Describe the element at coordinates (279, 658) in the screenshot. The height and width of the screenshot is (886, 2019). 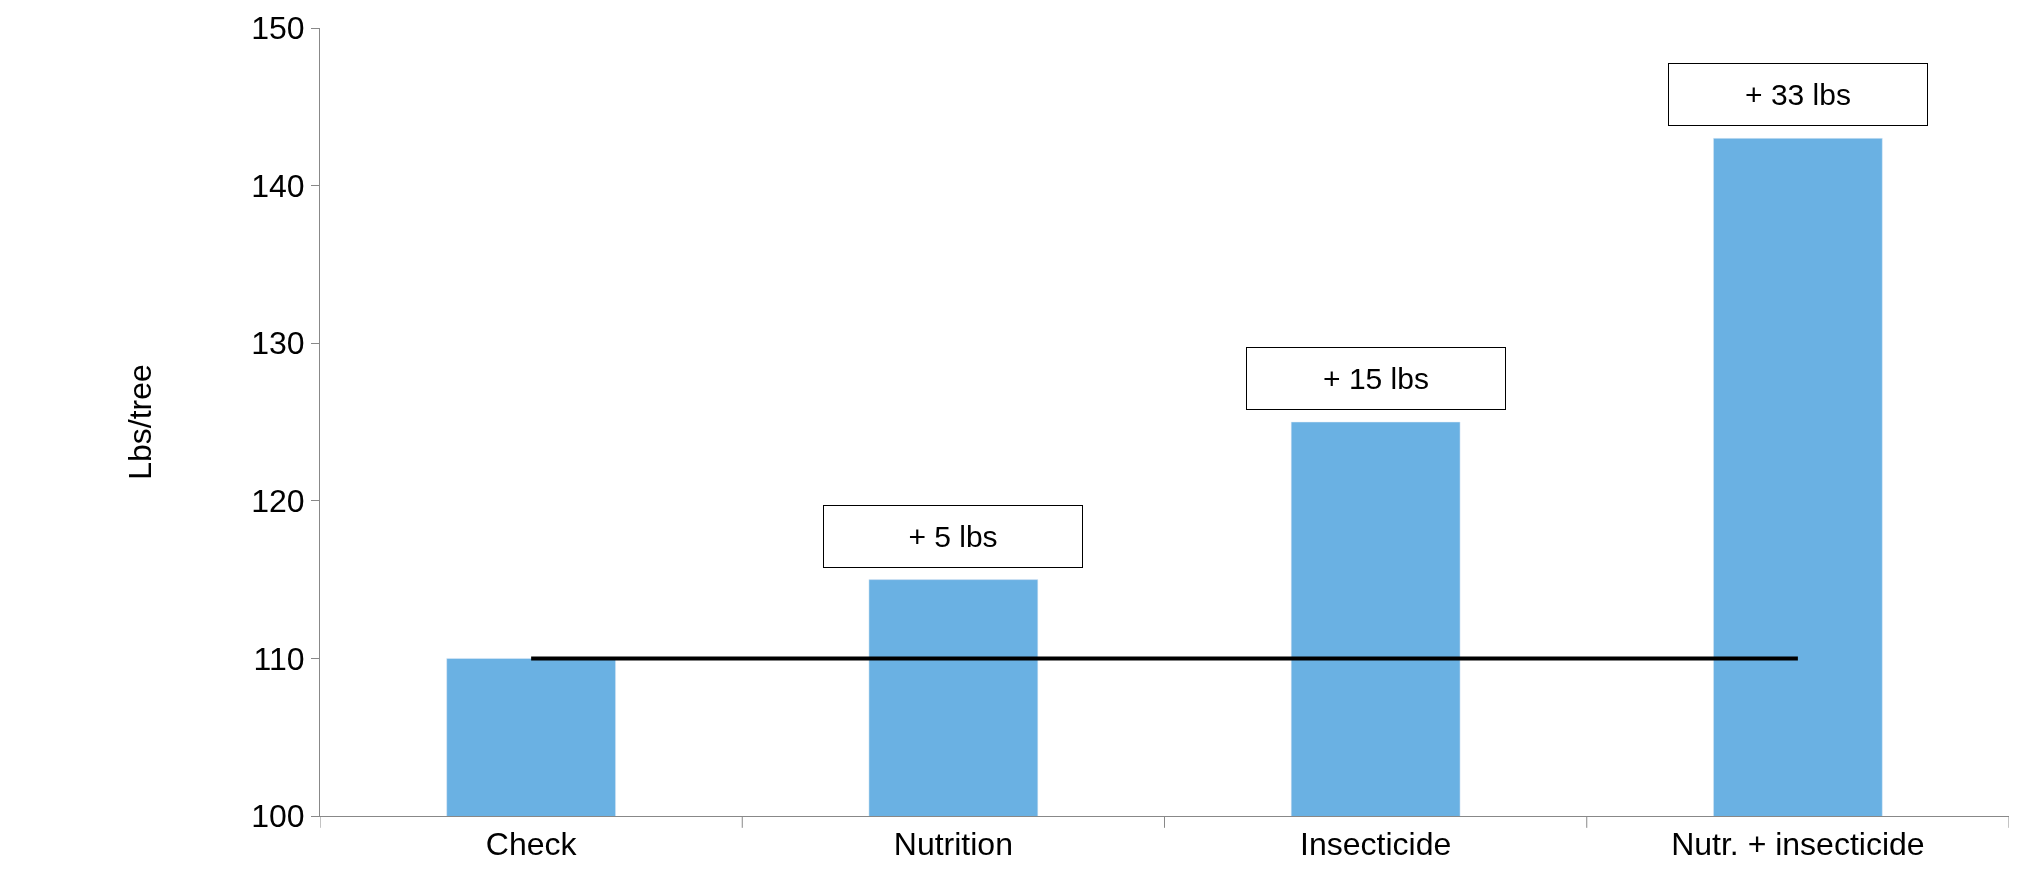
I see `y-tick-label: 110` at that location.